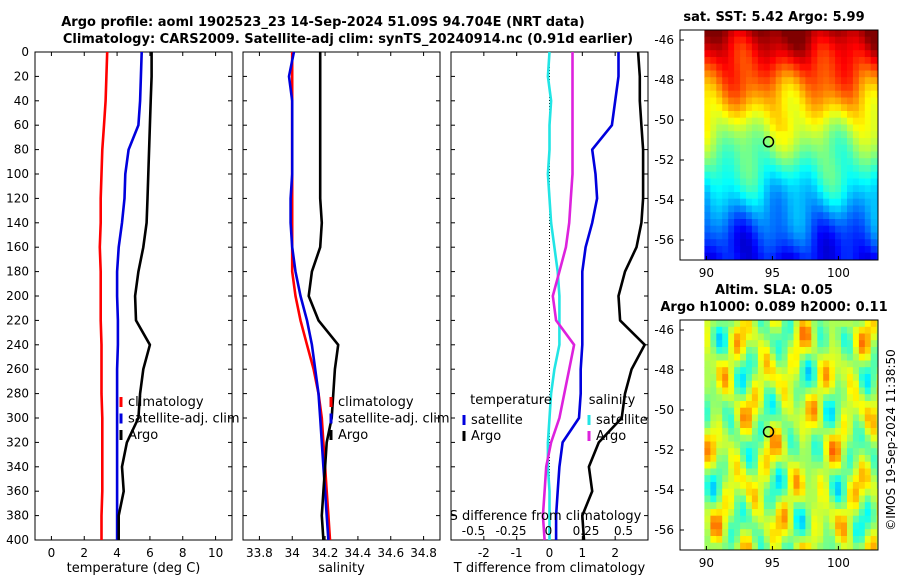 The width and height of the screenshot is (900, 580). I want to click on x-tick-label: -1, so click(517, 553).